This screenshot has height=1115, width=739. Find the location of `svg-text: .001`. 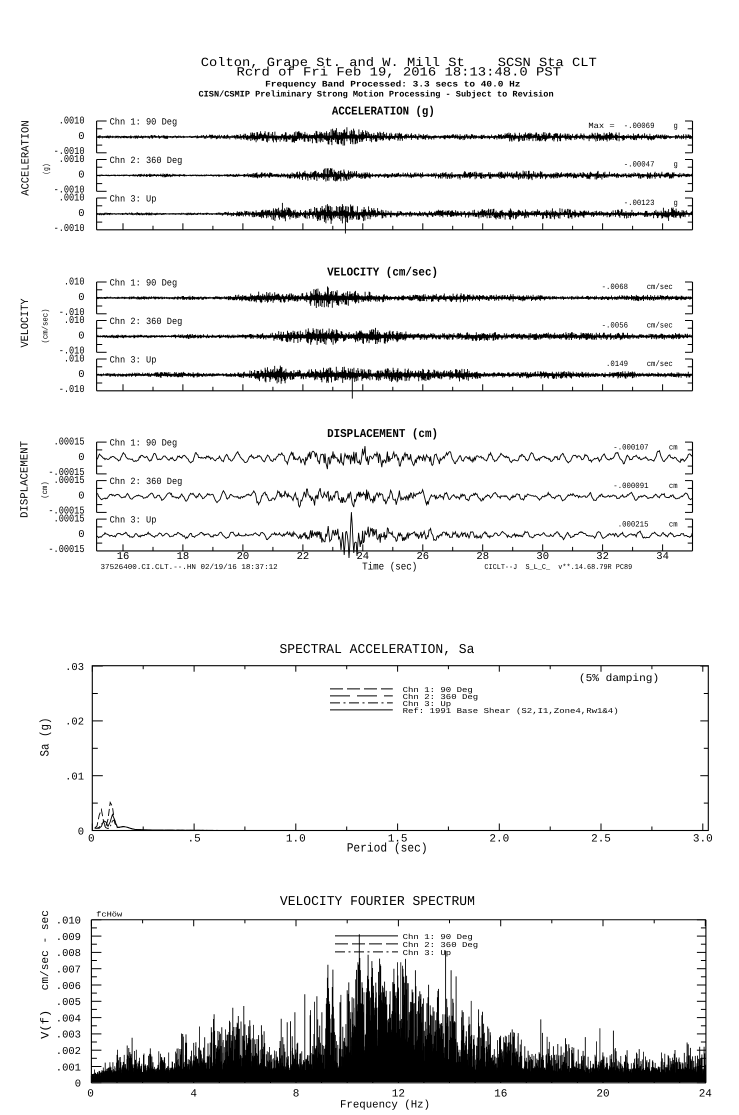

svg-text: .001 is located at coordinates (68, 1068).